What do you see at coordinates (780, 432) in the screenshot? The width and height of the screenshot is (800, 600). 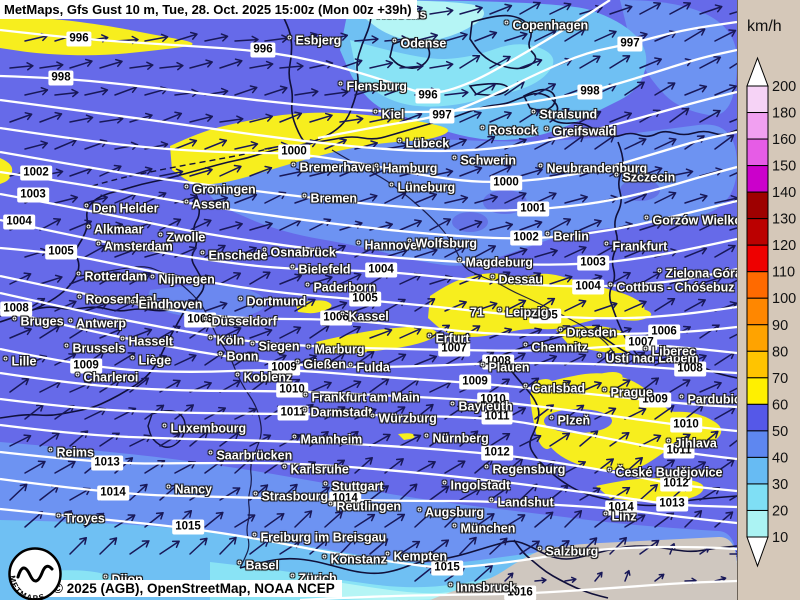 I see `legend-tick-label: 50` at bounding box center [780, 432].